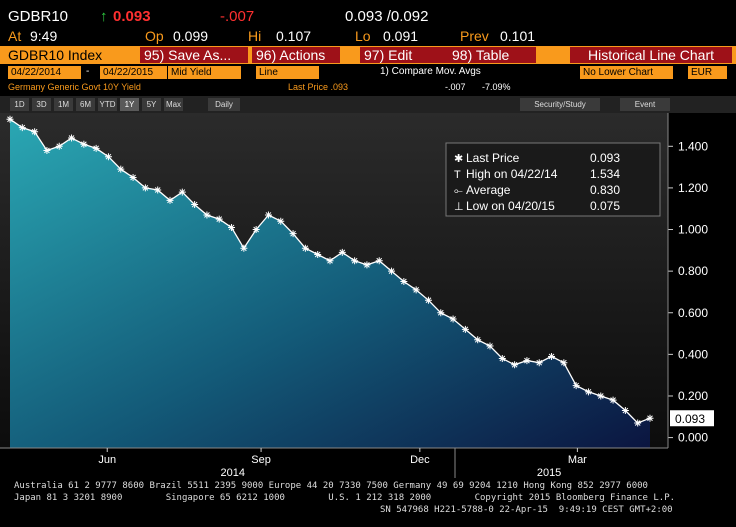  Describe the element at coordinates (693, 271) in the screenshot. I see `y-tick-label: 0.800` at that location.